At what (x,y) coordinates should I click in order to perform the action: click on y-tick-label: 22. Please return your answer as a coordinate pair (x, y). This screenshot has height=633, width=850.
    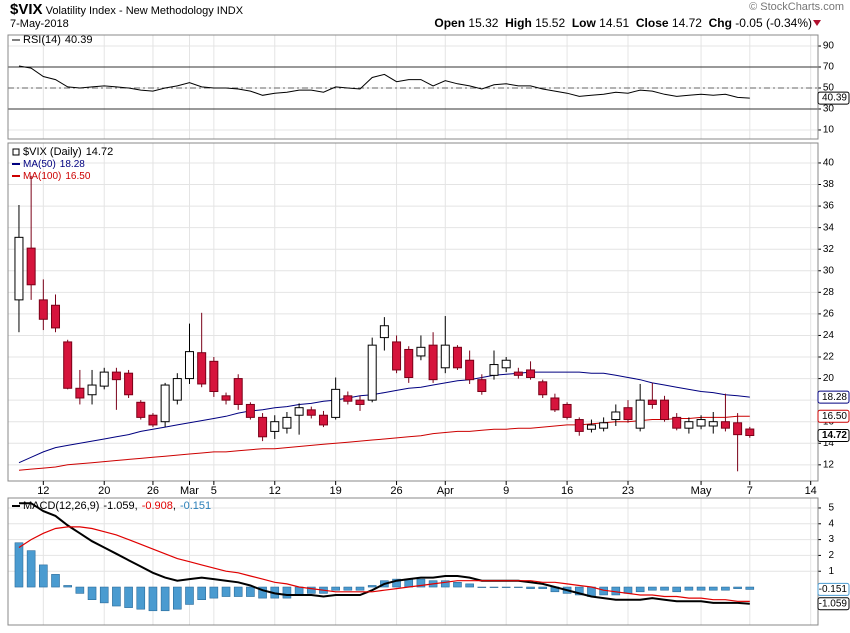
    Looking at the image, I should click on (829, 357).